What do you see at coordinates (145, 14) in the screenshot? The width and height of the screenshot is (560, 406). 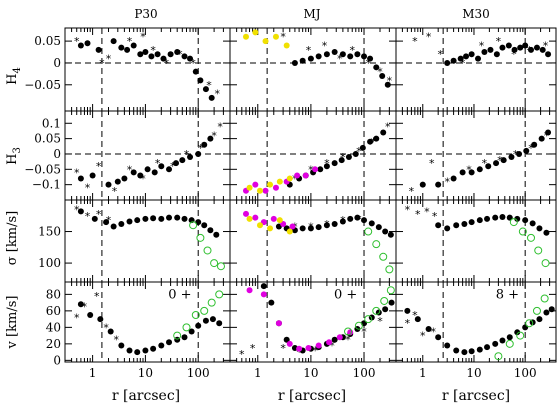 I see `column-title-p30: P30` at bounding box center [145, 14].